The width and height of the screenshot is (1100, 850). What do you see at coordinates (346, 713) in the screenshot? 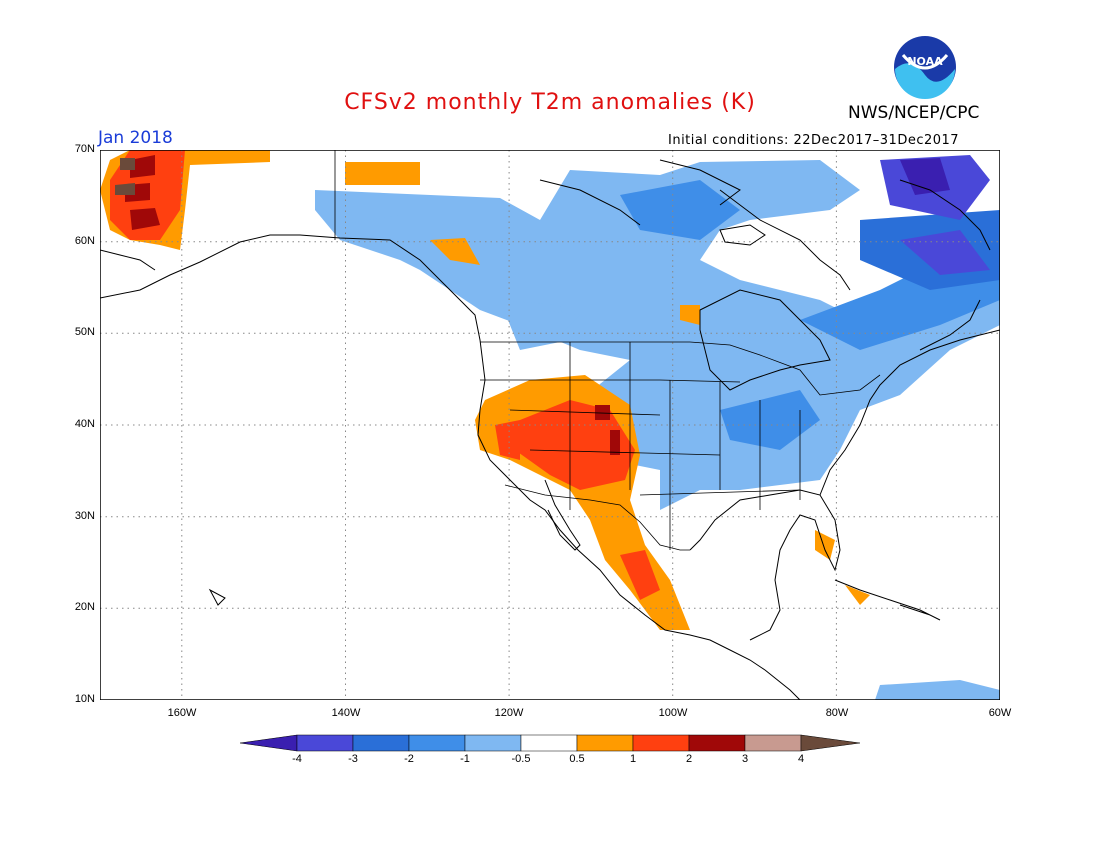
I see `lon-label-140w: 140W` at bounding box center [346, 713].